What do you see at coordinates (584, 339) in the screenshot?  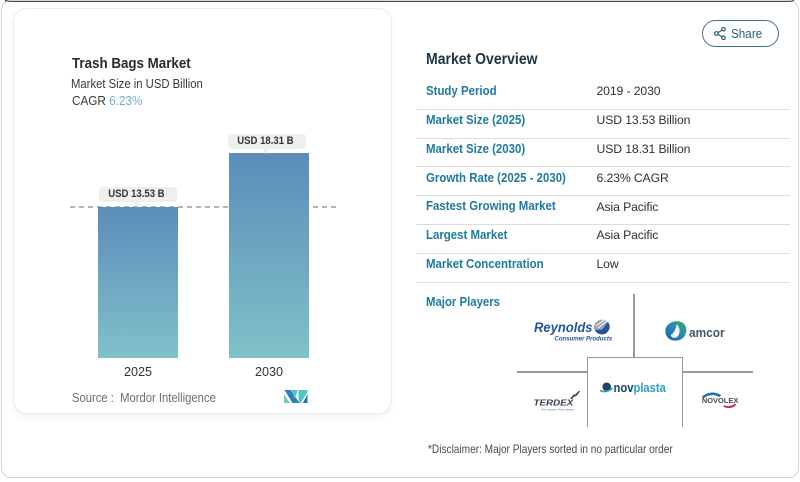 I see `svg-text: Consumer Products` at bounding box center [584, 339].